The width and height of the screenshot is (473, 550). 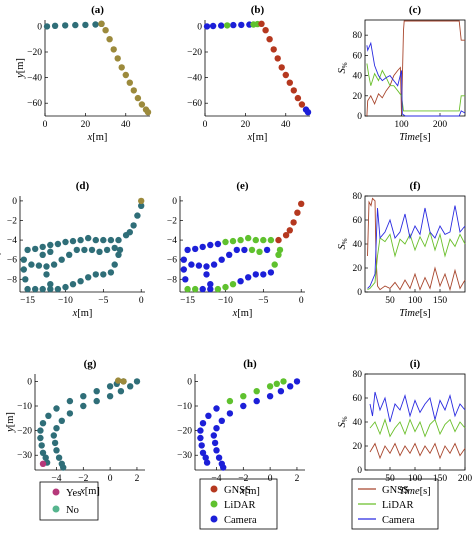 What do you see at coordinates (343, 421) in the screenshot?
I see `y-axis-label: S%` at bounding box center [343, 421].